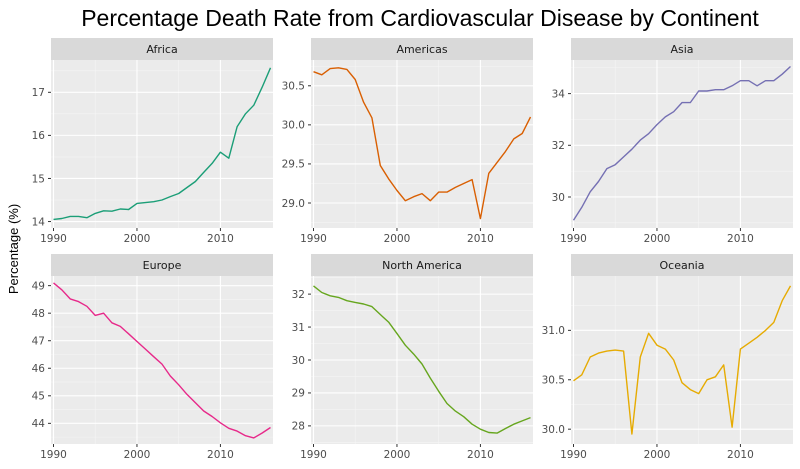 The image size is (800, 469). I want to click on series-line-asia, so click(681, 143).